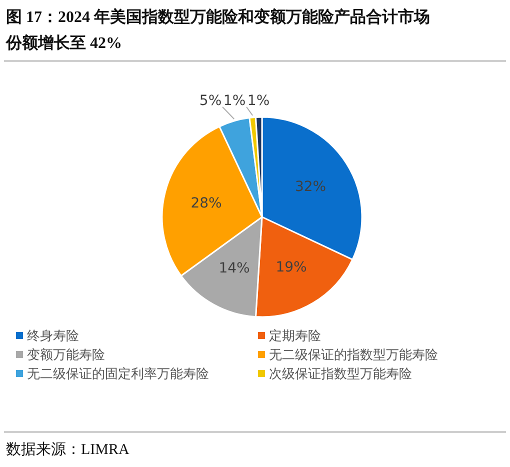 This screenshot has height=467, width=510. I want to click on legend-label: 次级保证指数型万能寿险, so click(340, 374).